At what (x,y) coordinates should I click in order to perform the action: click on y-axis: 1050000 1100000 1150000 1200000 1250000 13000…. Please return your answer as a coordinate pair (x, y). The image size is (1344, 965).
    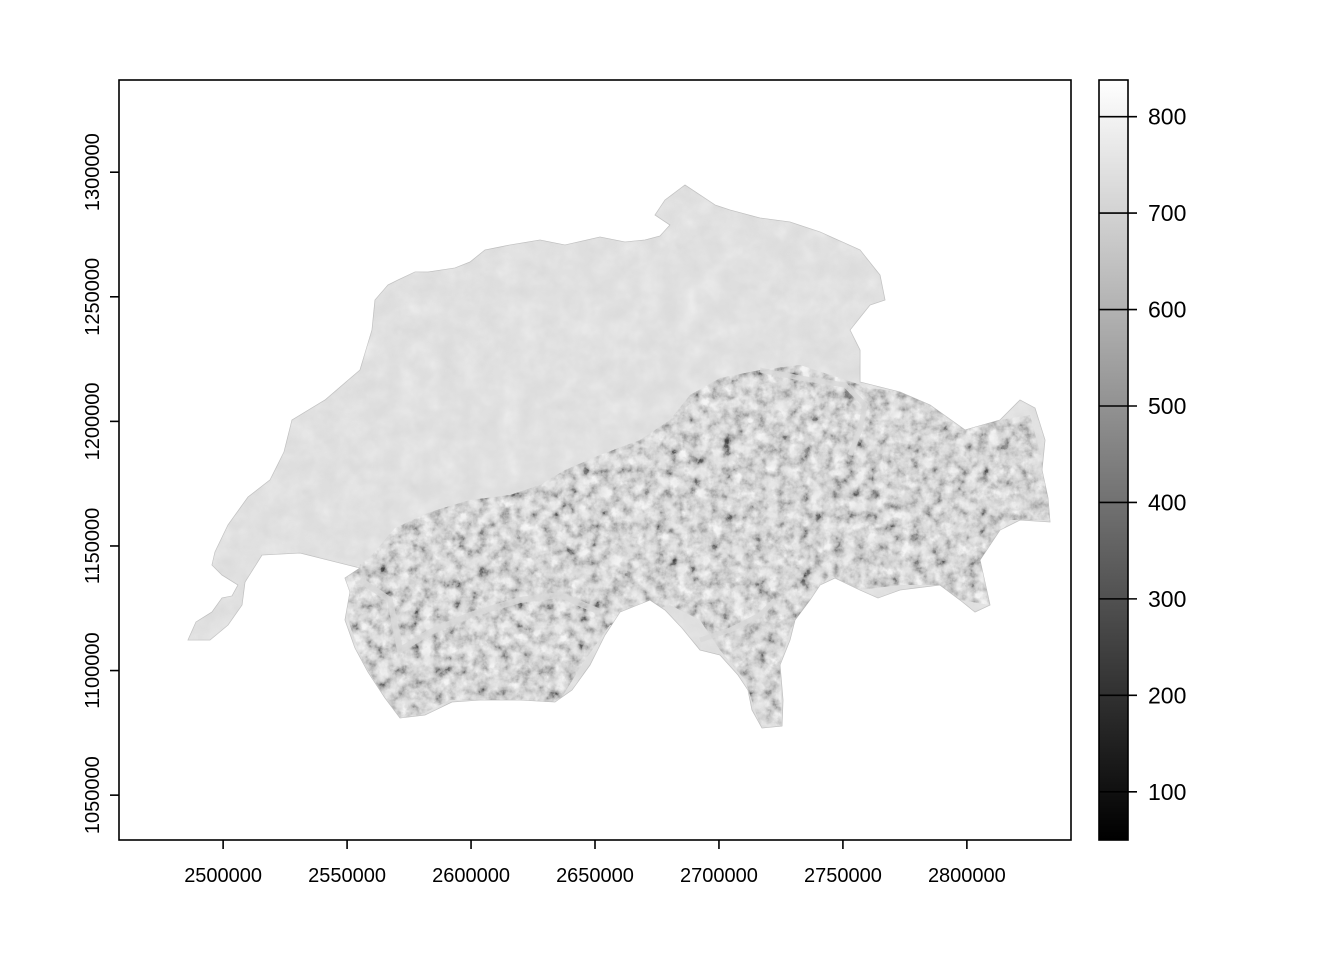
    Looking at the image, I should click on (100, 483).